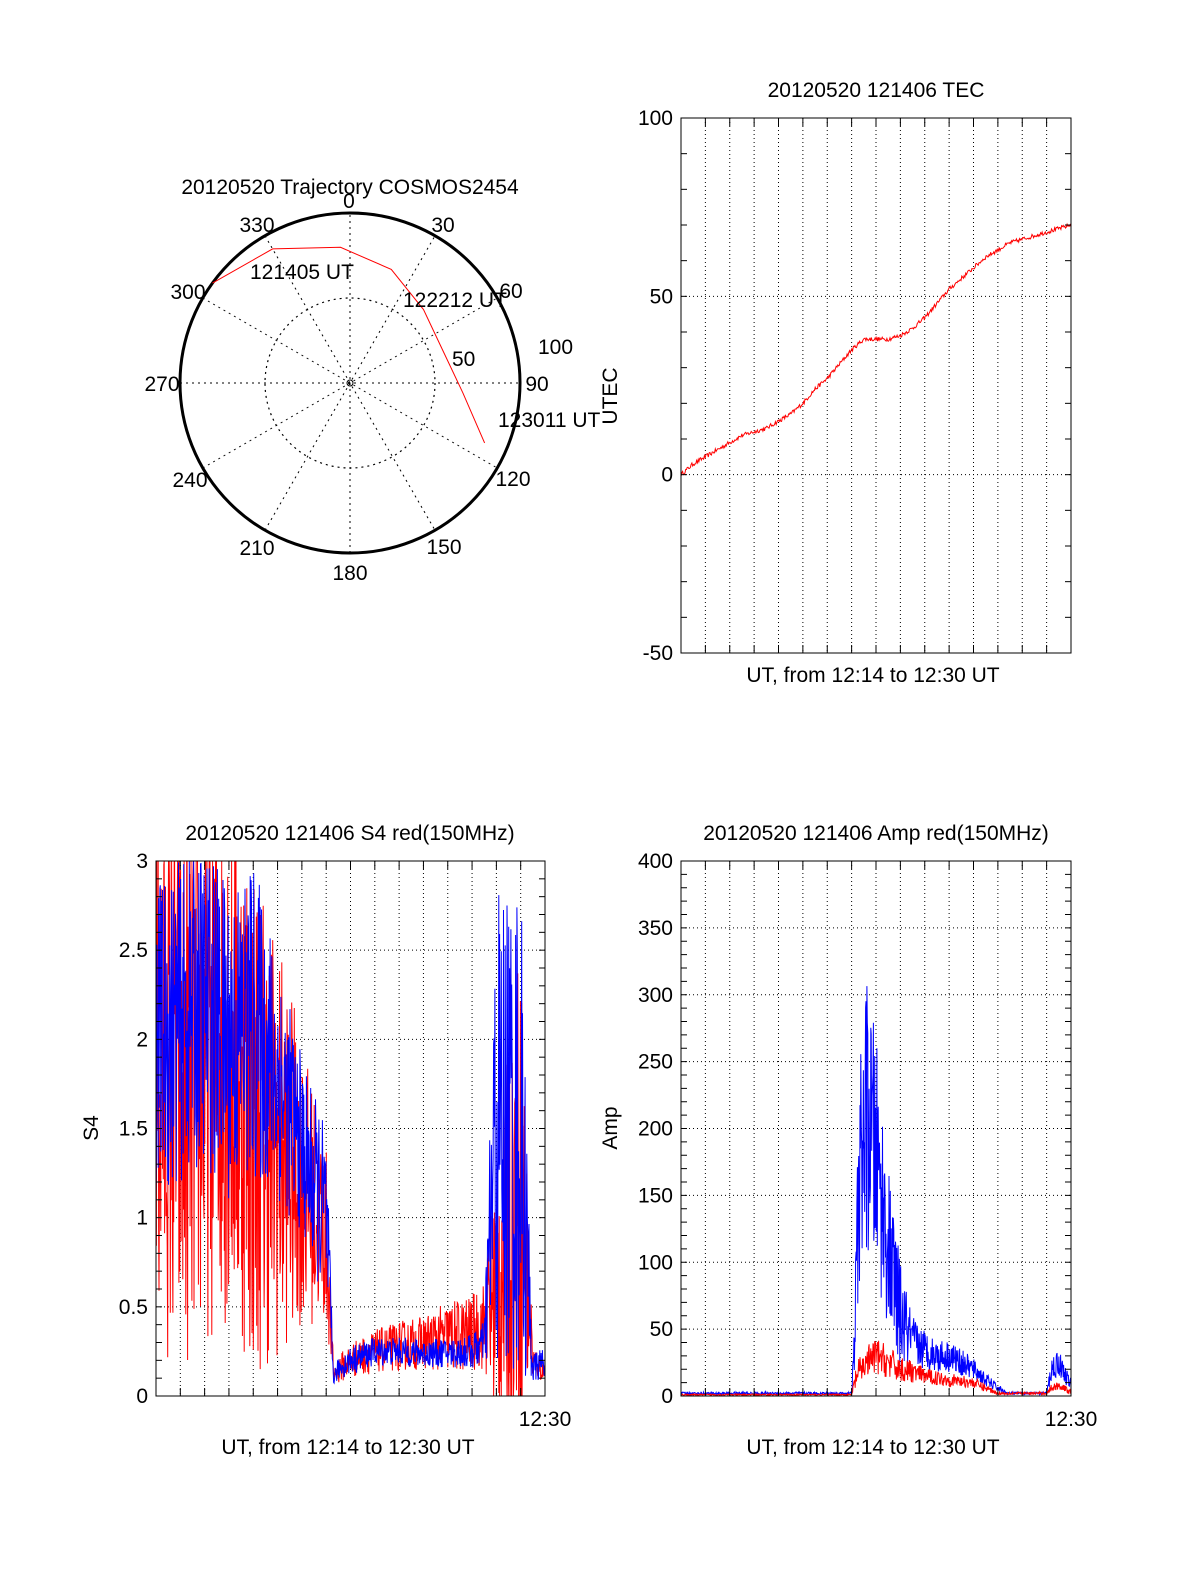 This screenshot has height=1575, width=1200. What do you see at coordinates (133, 1307) in the screenshot?
I see `y-tick-label: 0.5` at bounding box center [133, 1307].